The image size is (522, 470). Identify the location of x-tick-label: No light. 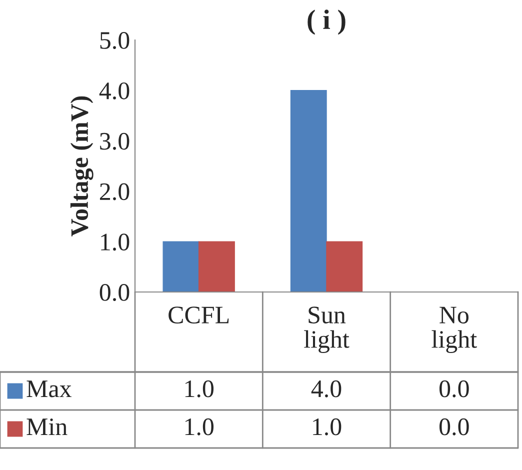
(454, 330).